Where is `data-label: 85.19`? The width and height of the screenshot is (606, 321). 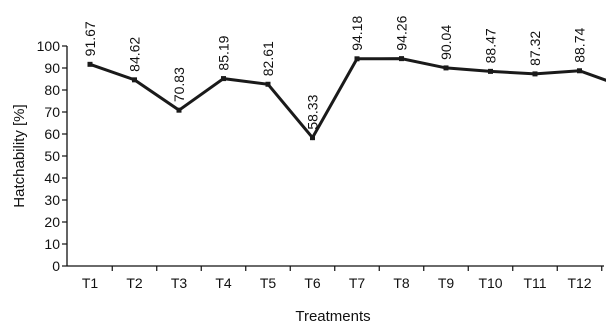
data-label: 85.19 is located at coordinates (224, 52).